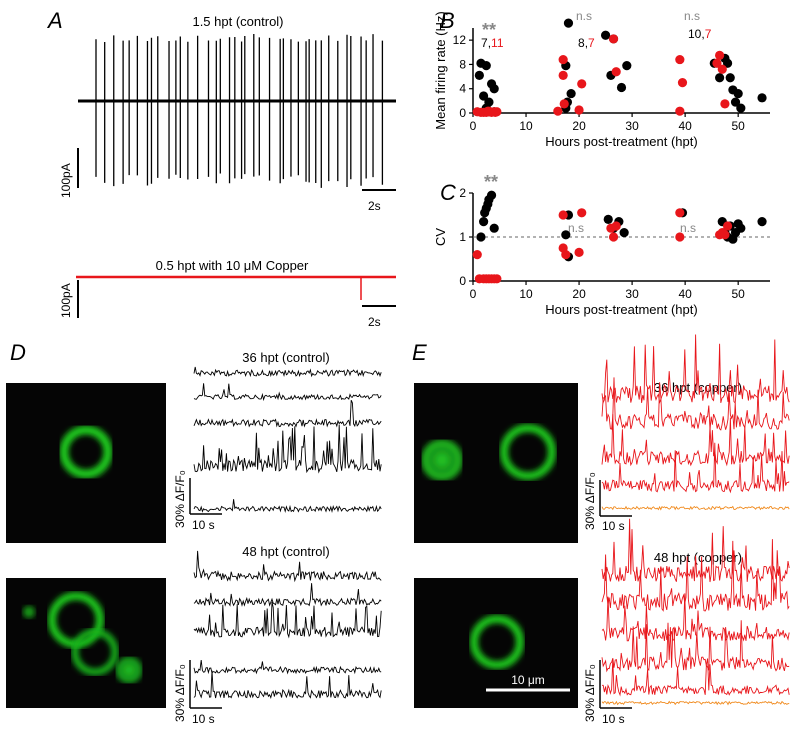 Image resolution: width=800 pixels, height=730 pixels. Describe the element at coordinates (685, 294) in the screenshot. I see `panel-c-x-tick-label: 40` at that location.